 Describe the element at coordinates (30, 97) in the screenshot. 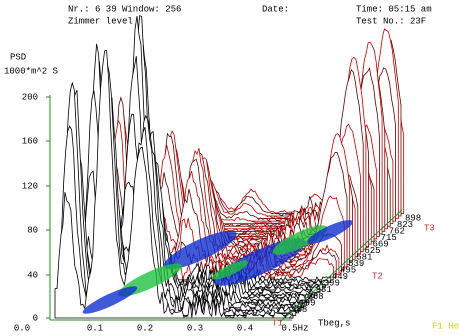

I see `y-tick-label: 200` at that location.